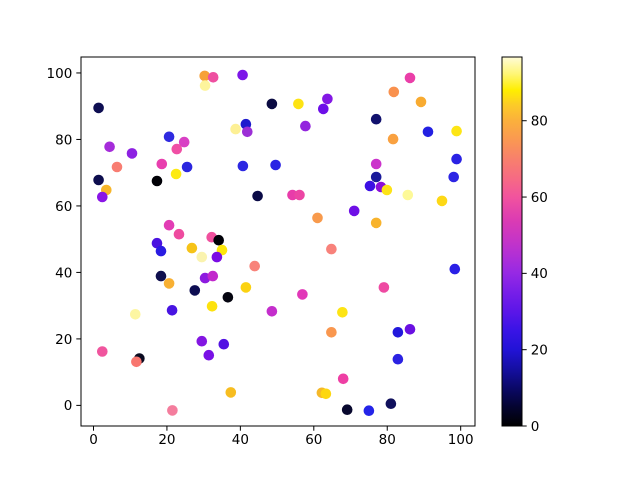 The width and height of the screenshot is (640, 480). I want to click on y-tick-label: 0, so click(68, 406).